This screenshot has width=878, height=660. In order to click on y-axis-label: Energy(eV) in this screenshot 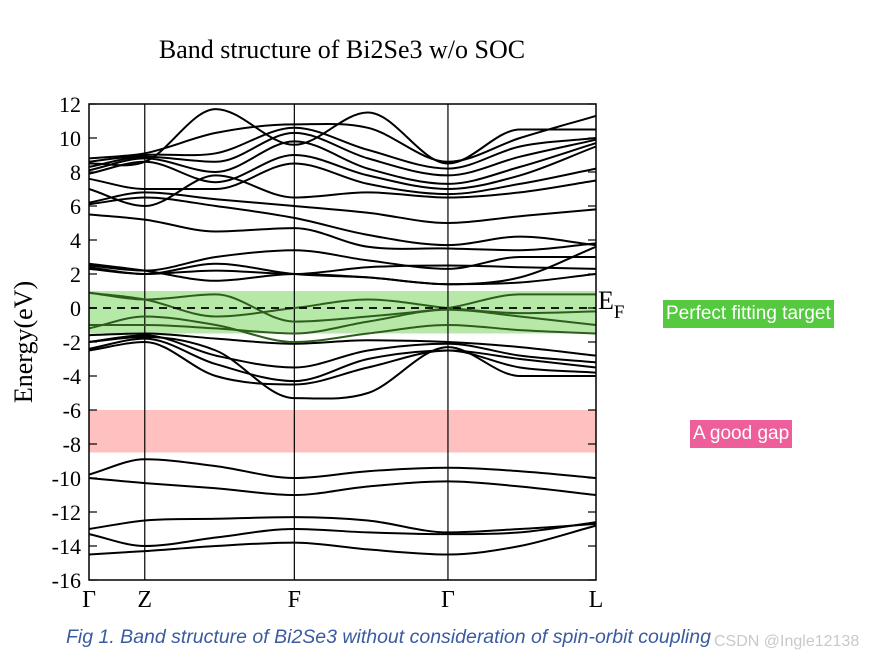, I will do `click(23, 342)`.